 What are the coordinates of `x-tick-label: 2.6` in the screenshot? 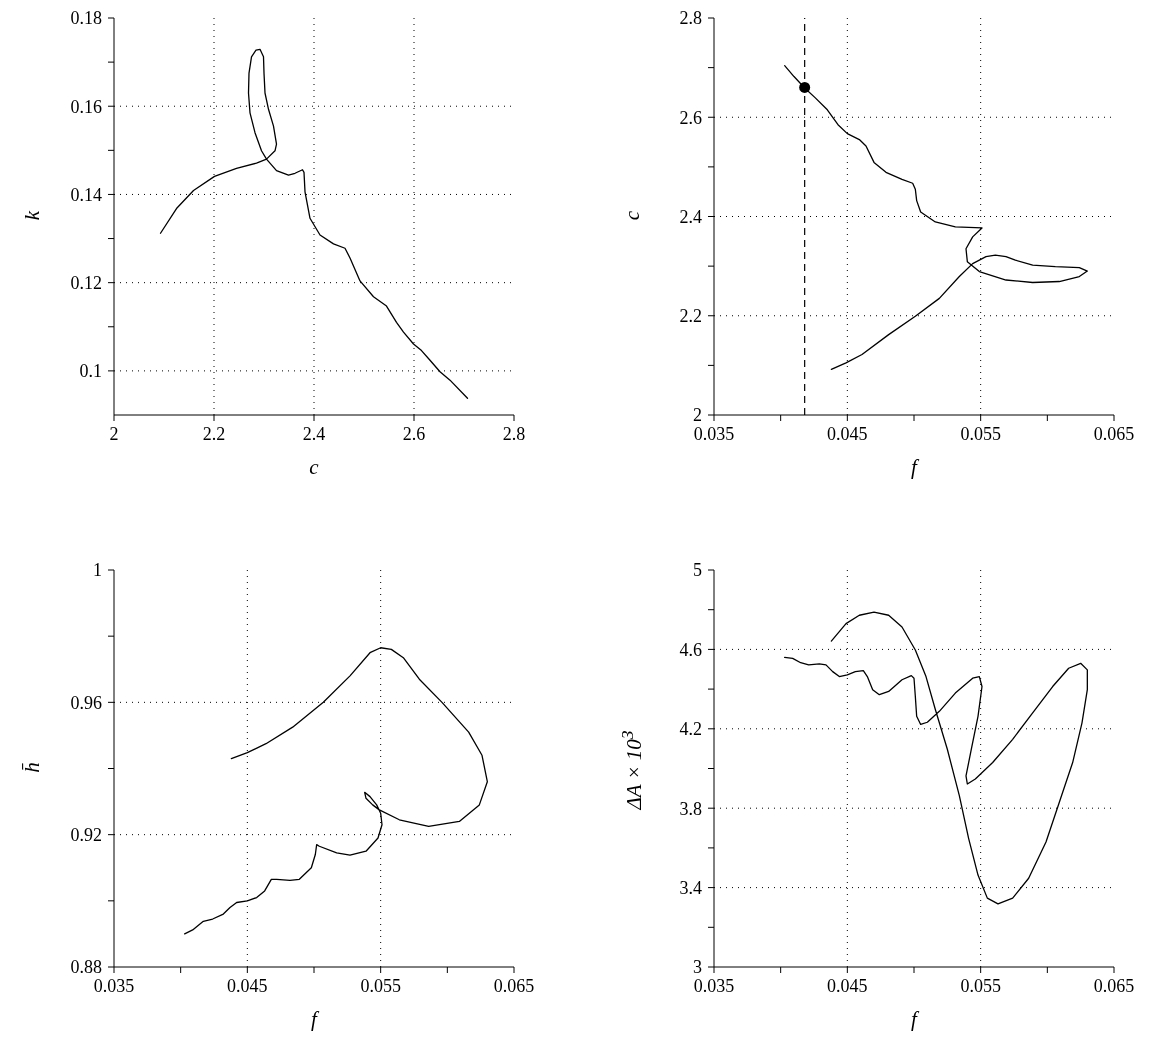 It's located at (414, 433).